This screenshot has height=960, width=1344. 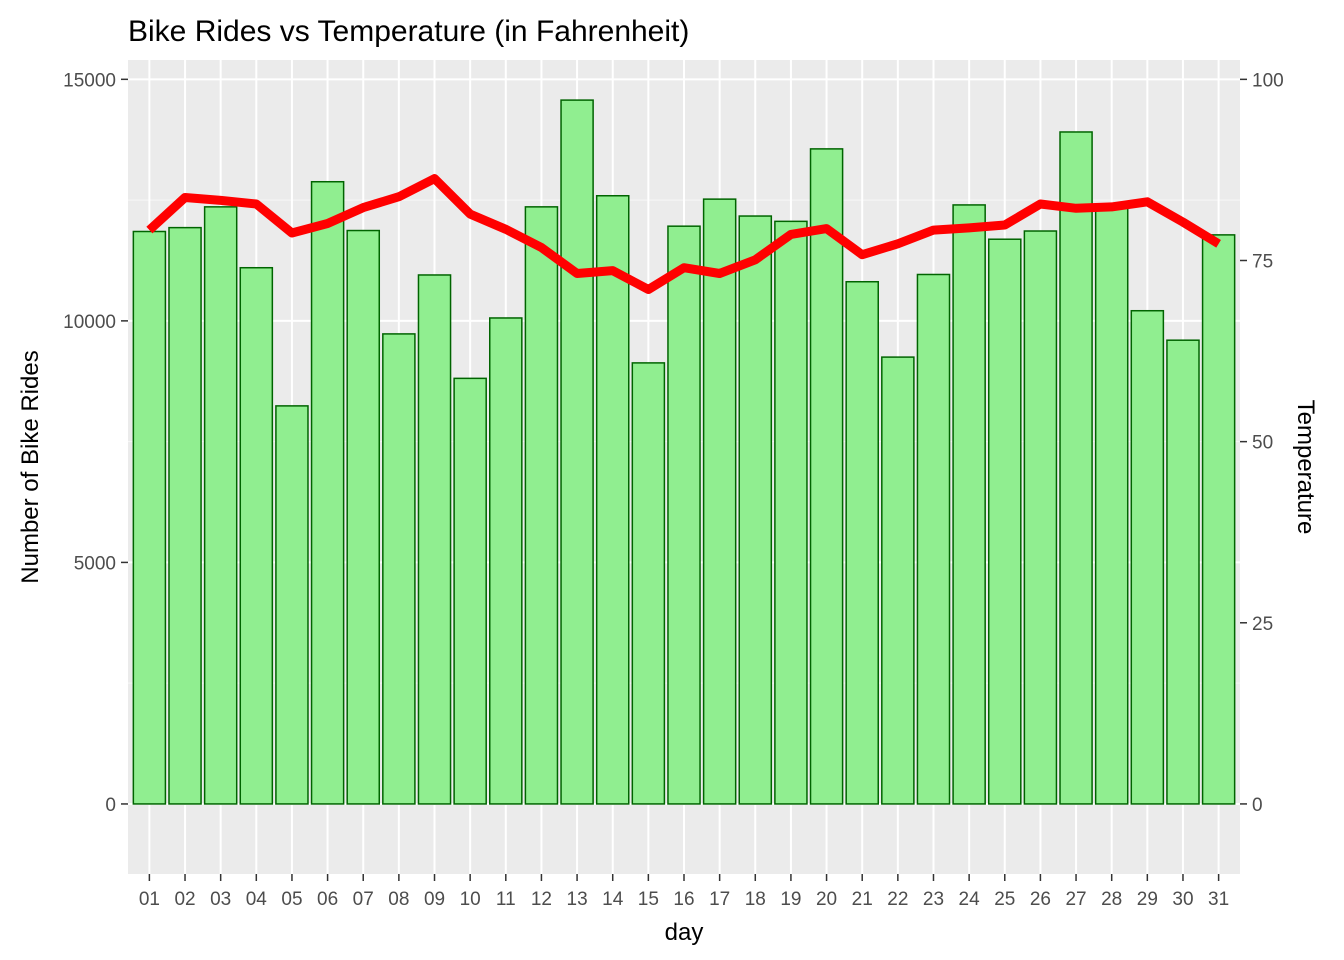 I want to click on x-tick-label: 26, so click(x=1040, y=899).